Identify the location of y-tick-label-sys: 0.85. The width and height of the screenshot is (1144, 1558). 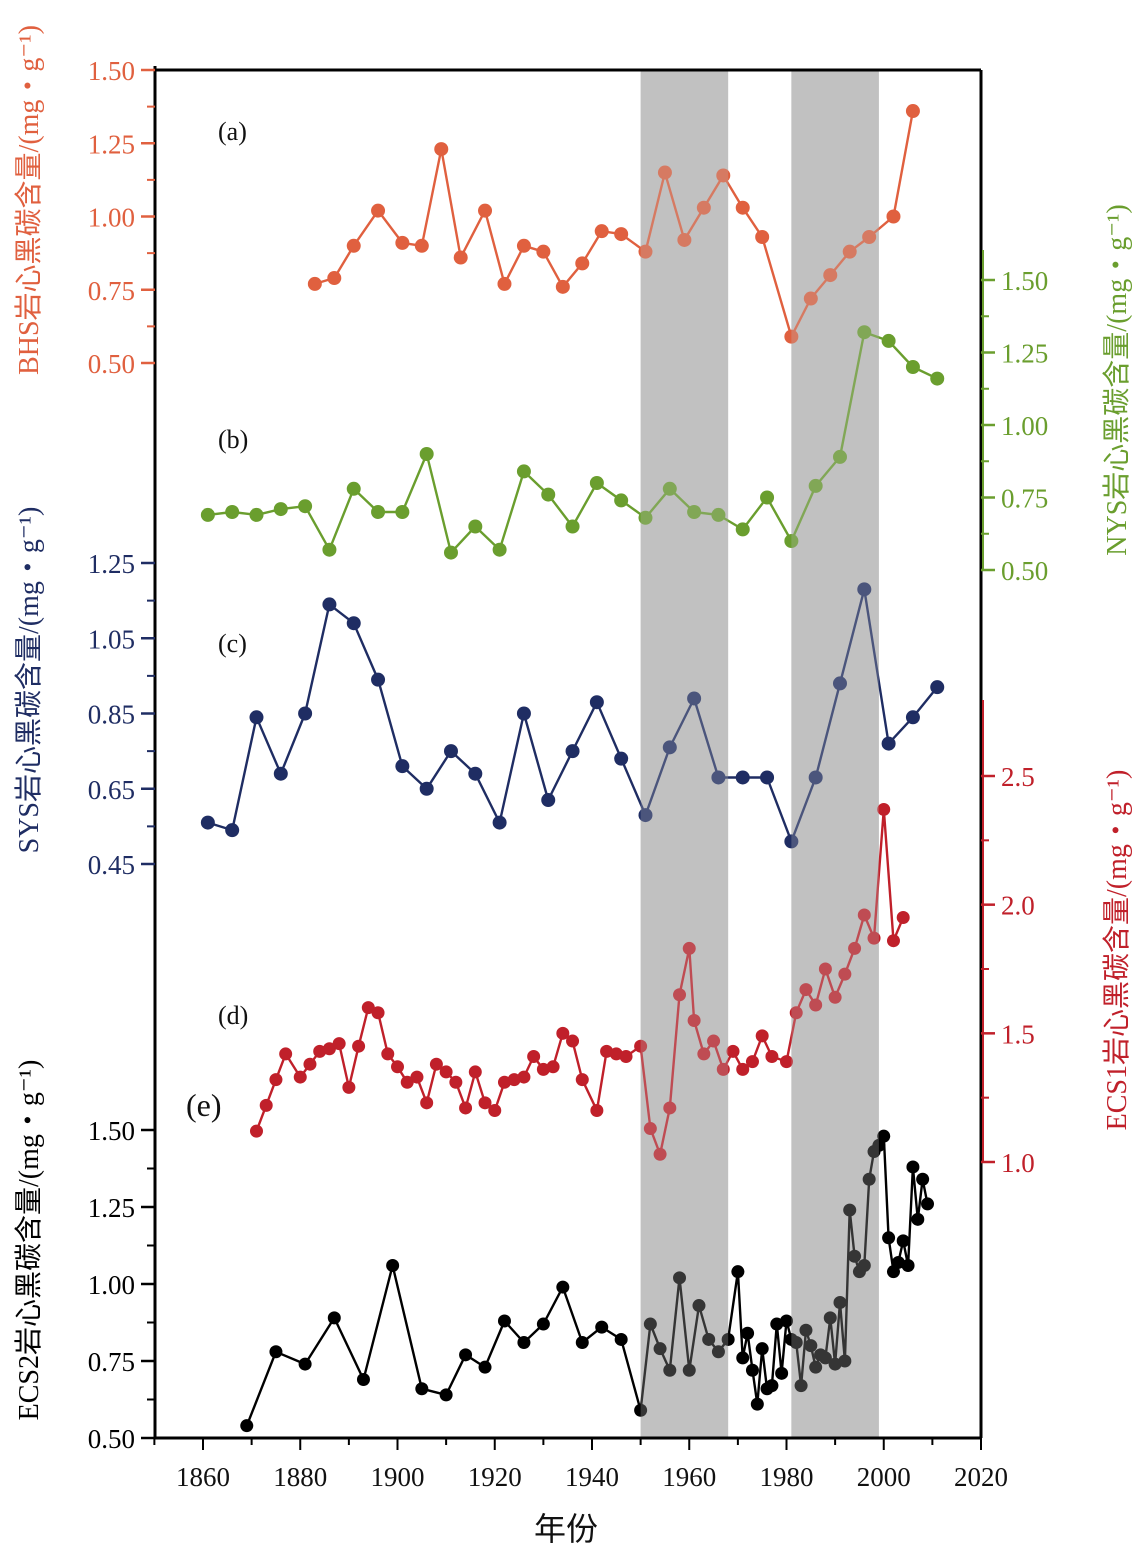
(111, 715).